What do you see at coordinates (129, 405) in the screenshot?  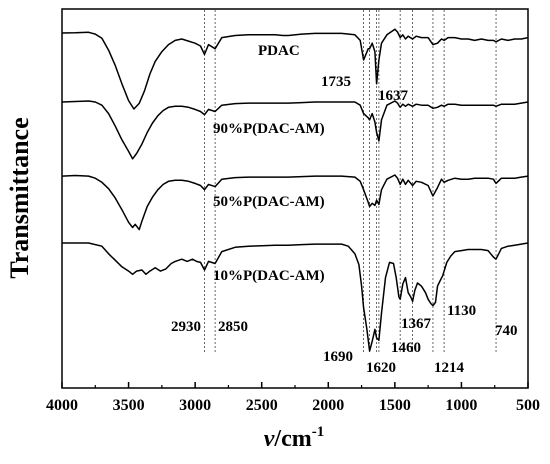 I see `x-tick-label-3500: 3500` at bounding box center [129, 405].